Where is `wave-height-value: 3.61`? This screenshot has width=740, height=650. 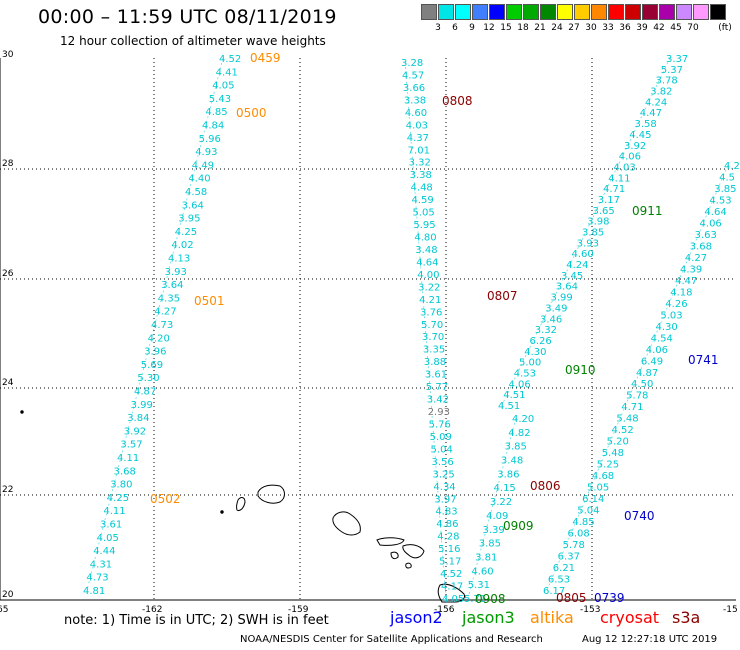
wave-height-value: 3.61 is located at coordinates (111, 525).